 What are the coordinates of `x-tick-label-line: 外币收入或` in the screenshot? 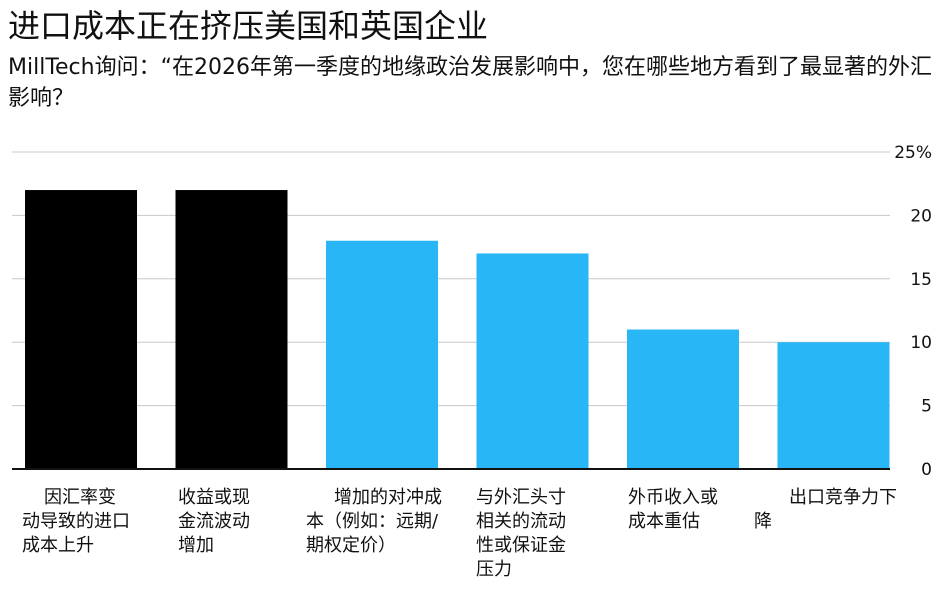 It's located at (673, 497).